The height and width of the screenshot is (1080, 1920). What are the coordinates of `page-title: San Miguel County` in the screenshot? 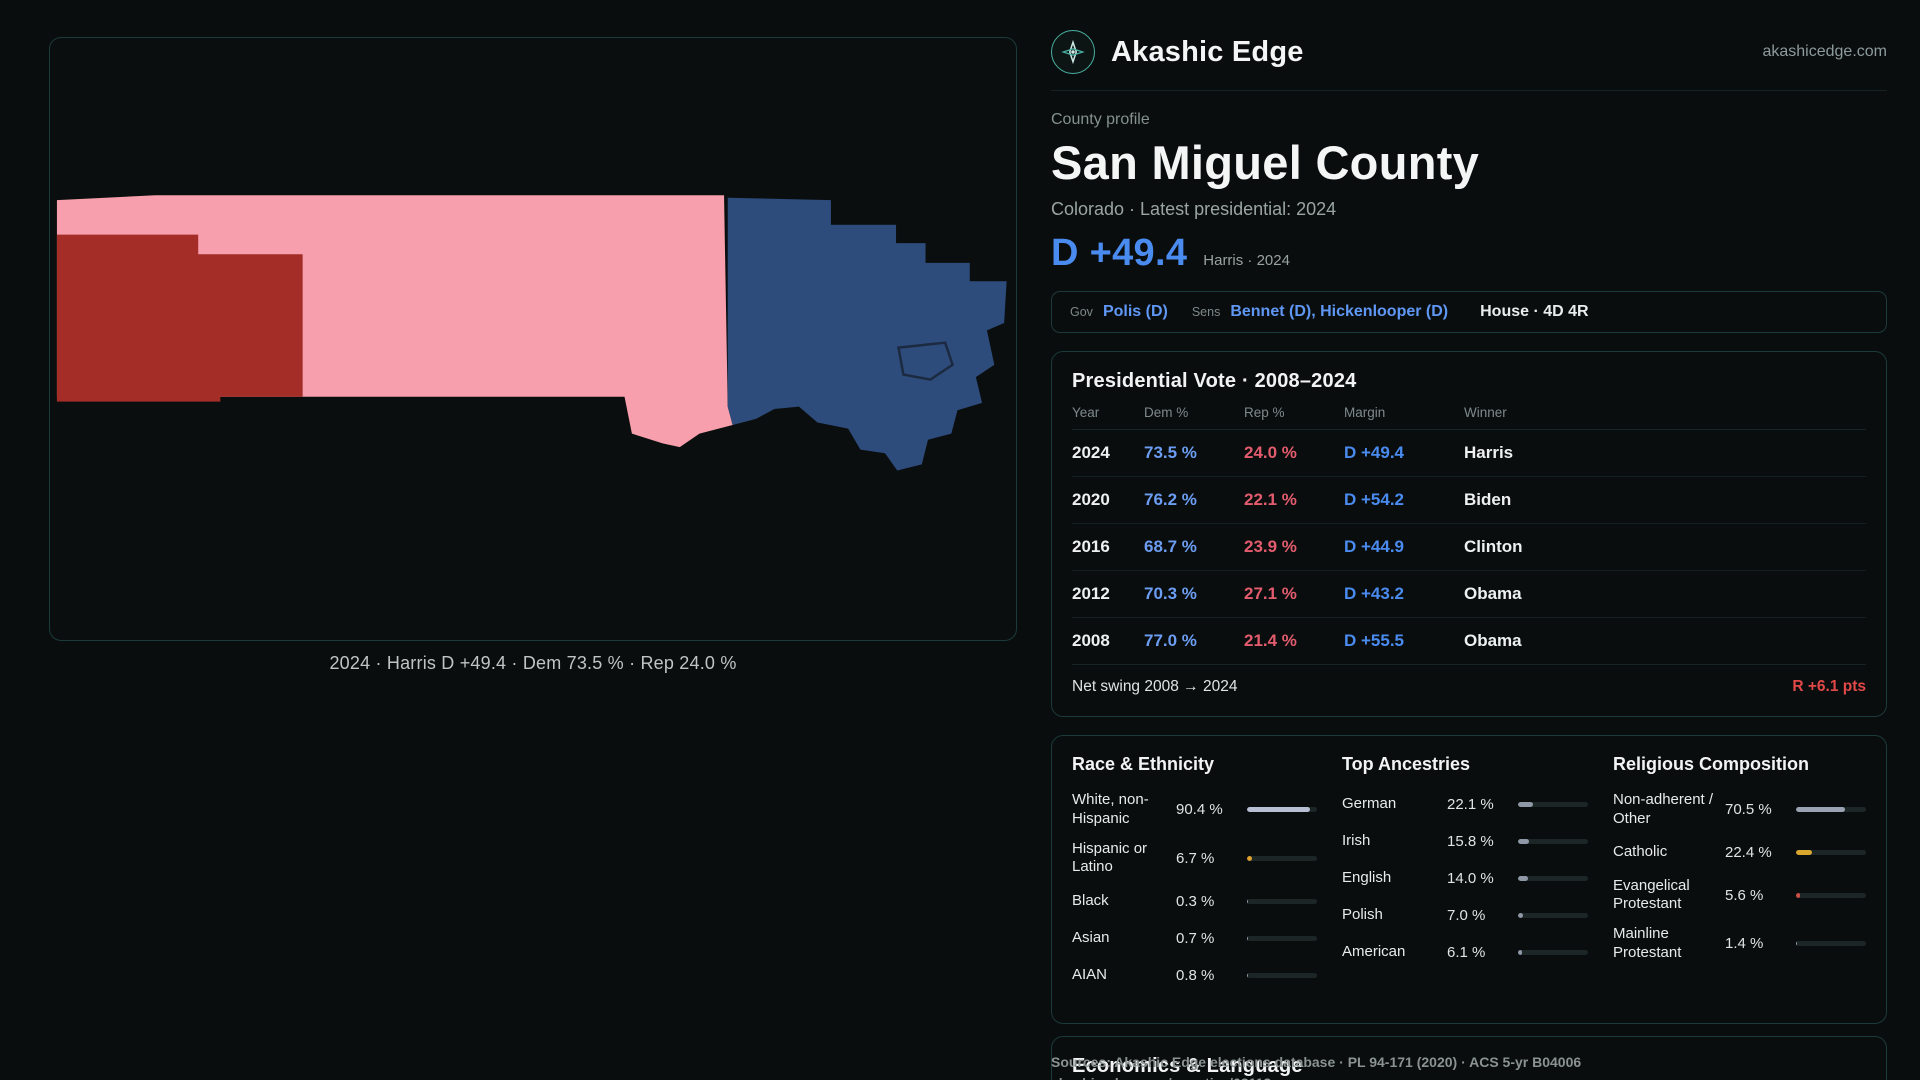 It's located at (1265, 162).